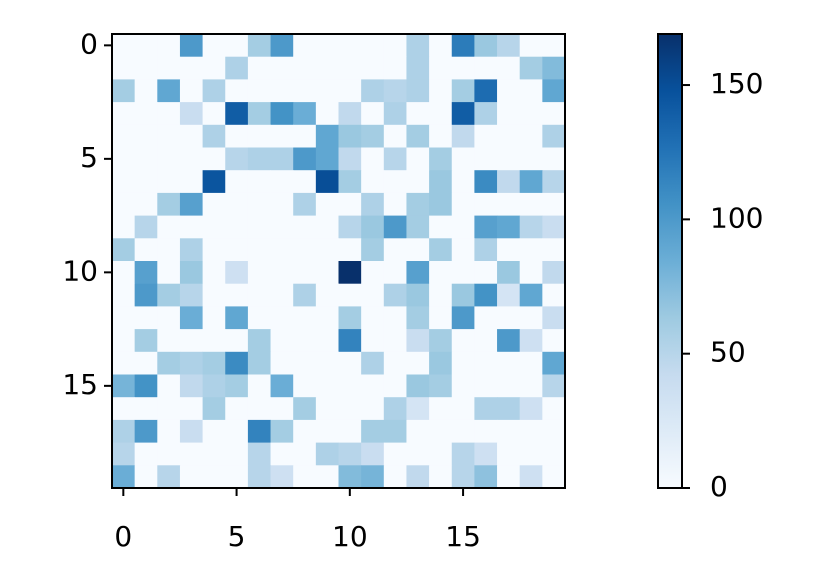  What do you see at coordinates (237, 536) in the screenshot?
I see `x-tick-label: 5` at bounding box center [237, 536].